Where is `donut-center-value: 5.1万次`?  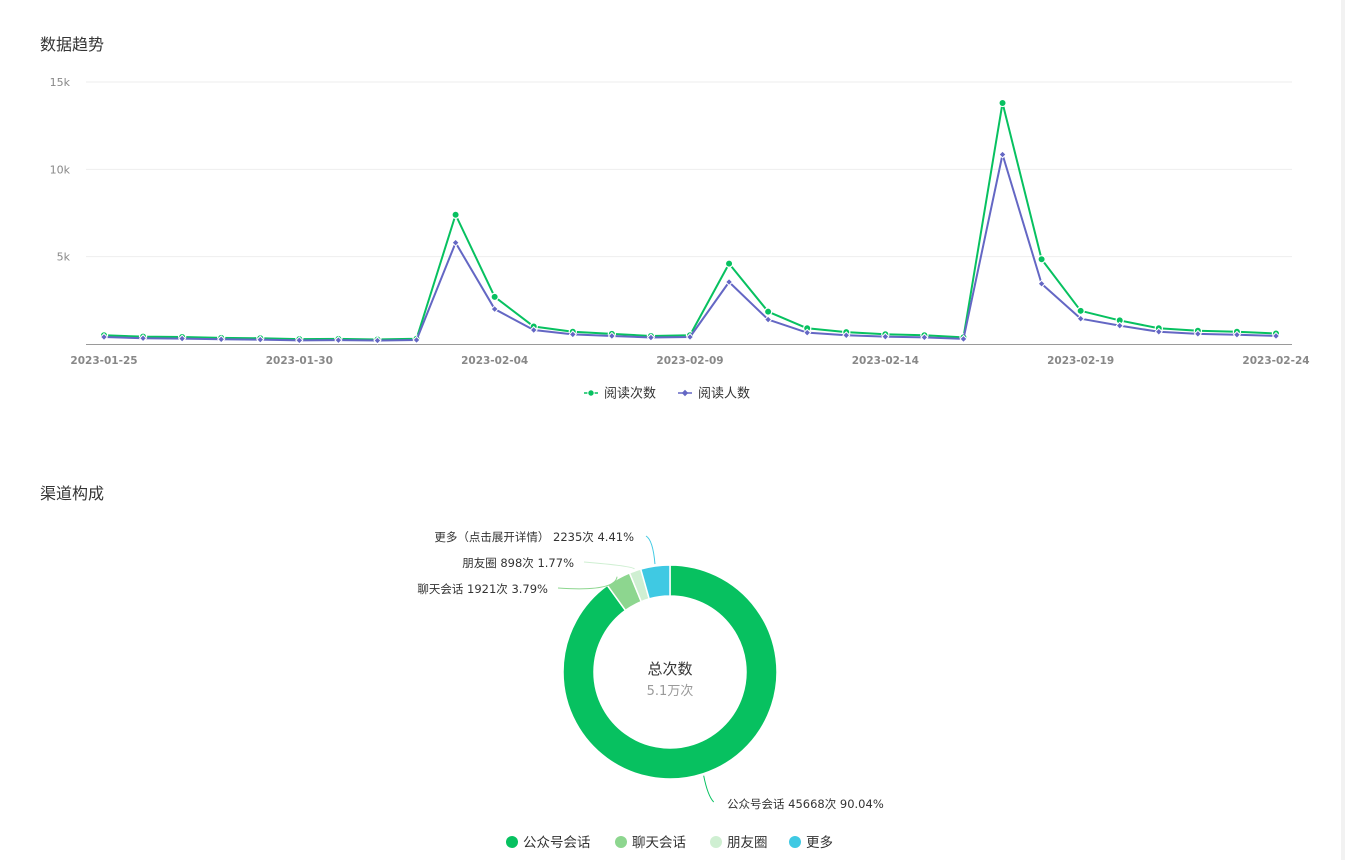 donut-center-value: 5.1万次 is located at coordinates (670, 691).